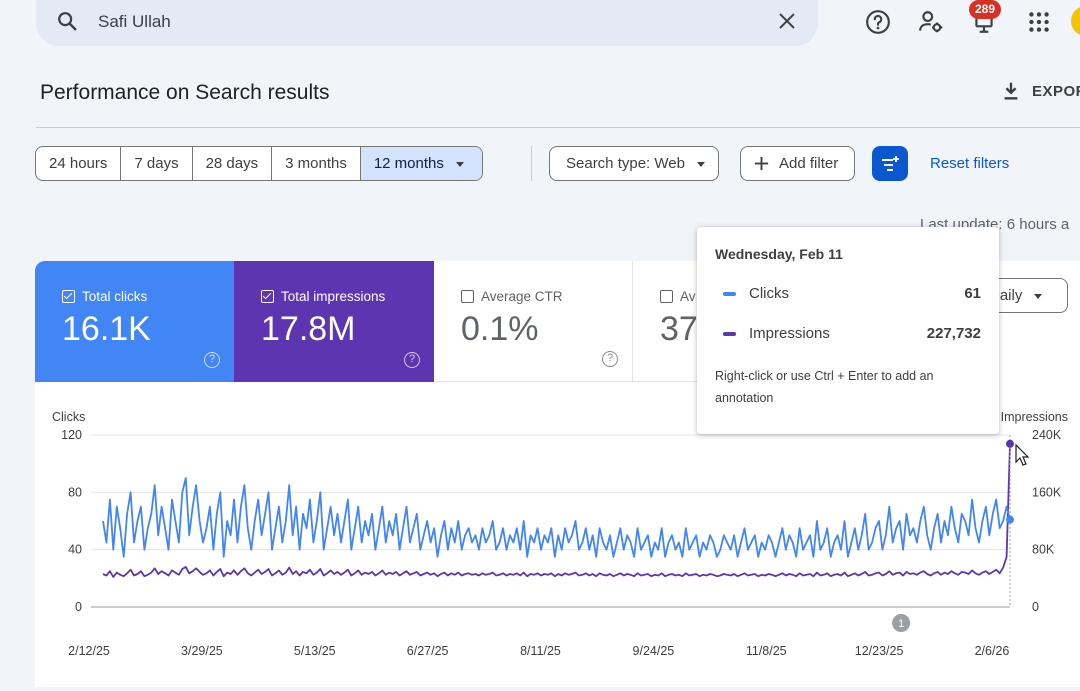 The image size is (1080, 691). Describe the element at coordinates (970, 163) in the screenshot. I see `reset-filters-link: Reset filters` at that location.